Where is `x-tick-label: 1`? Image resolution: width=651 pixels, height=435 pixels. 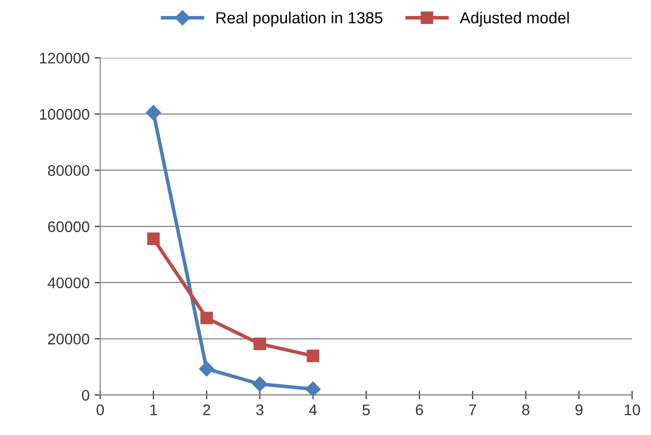
x-tick-label: 1 is located at coordinates (153, 410).